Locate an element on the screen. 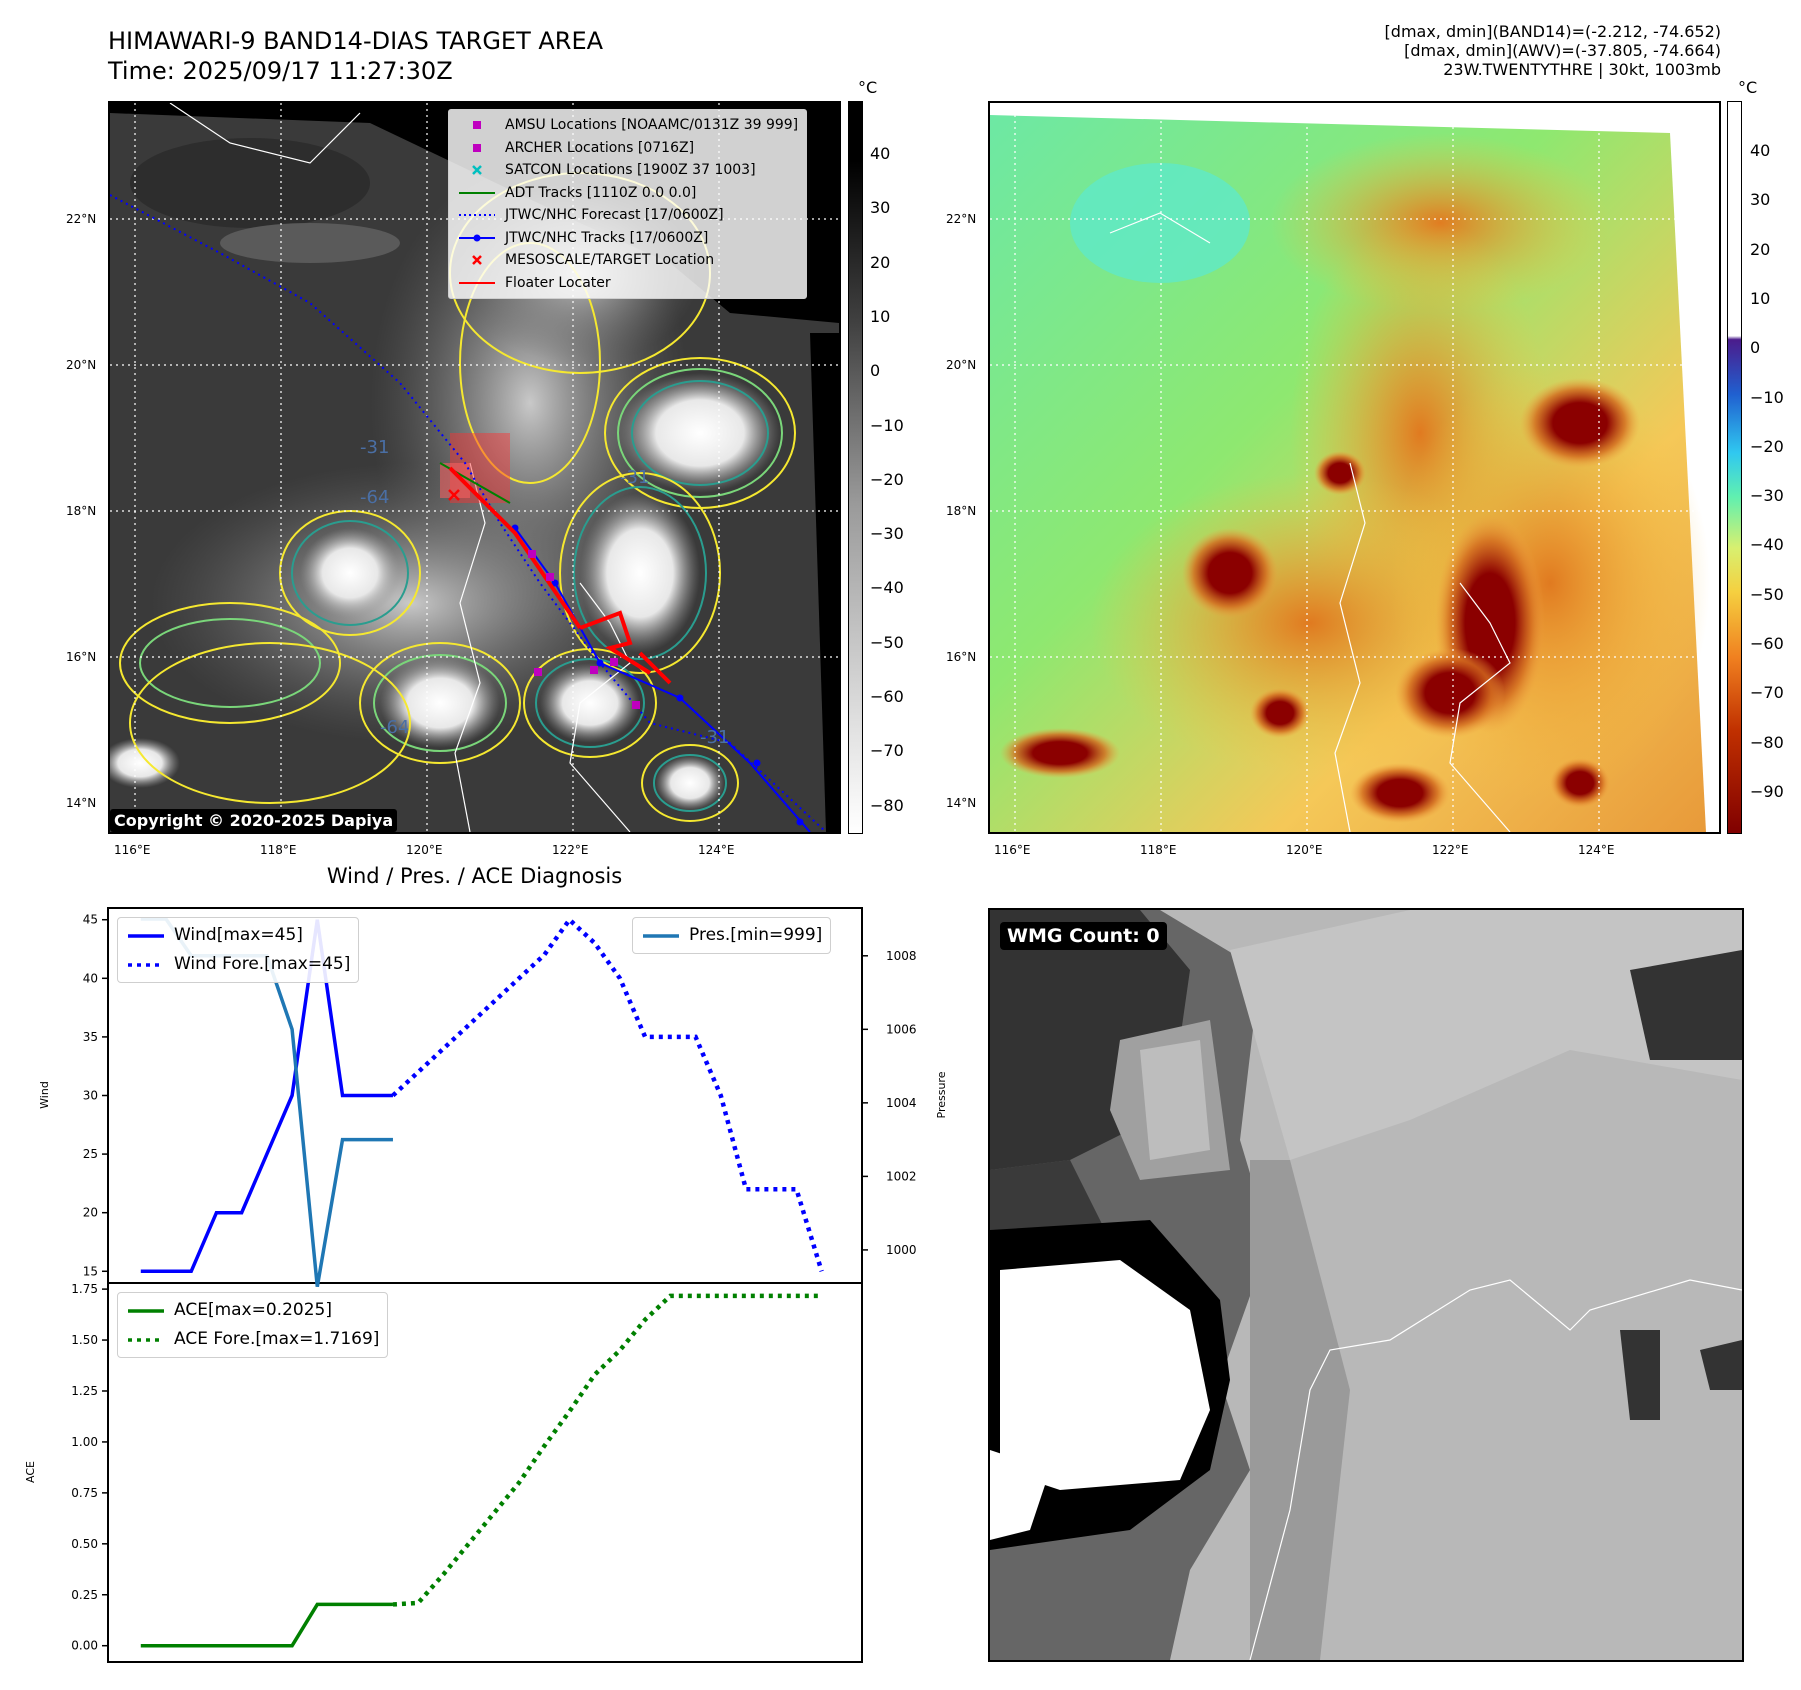 Image resolution: width=1801 pixels, height=1690 pixels. colorbar-gray is located at coordinates (855, 467).